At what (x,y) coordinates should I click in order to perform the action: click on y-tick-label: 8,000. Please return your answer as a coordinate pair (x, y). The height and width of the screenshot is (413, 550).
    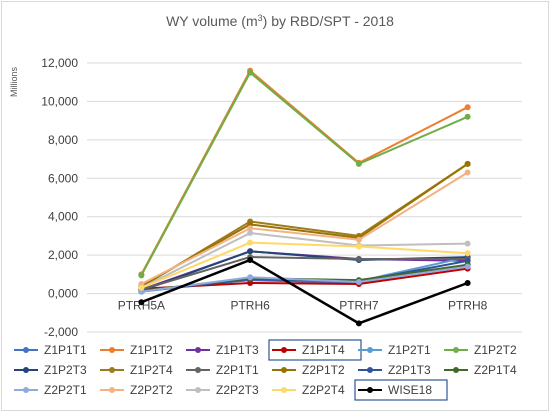
    Looking at the image, I should click on (63, 140).